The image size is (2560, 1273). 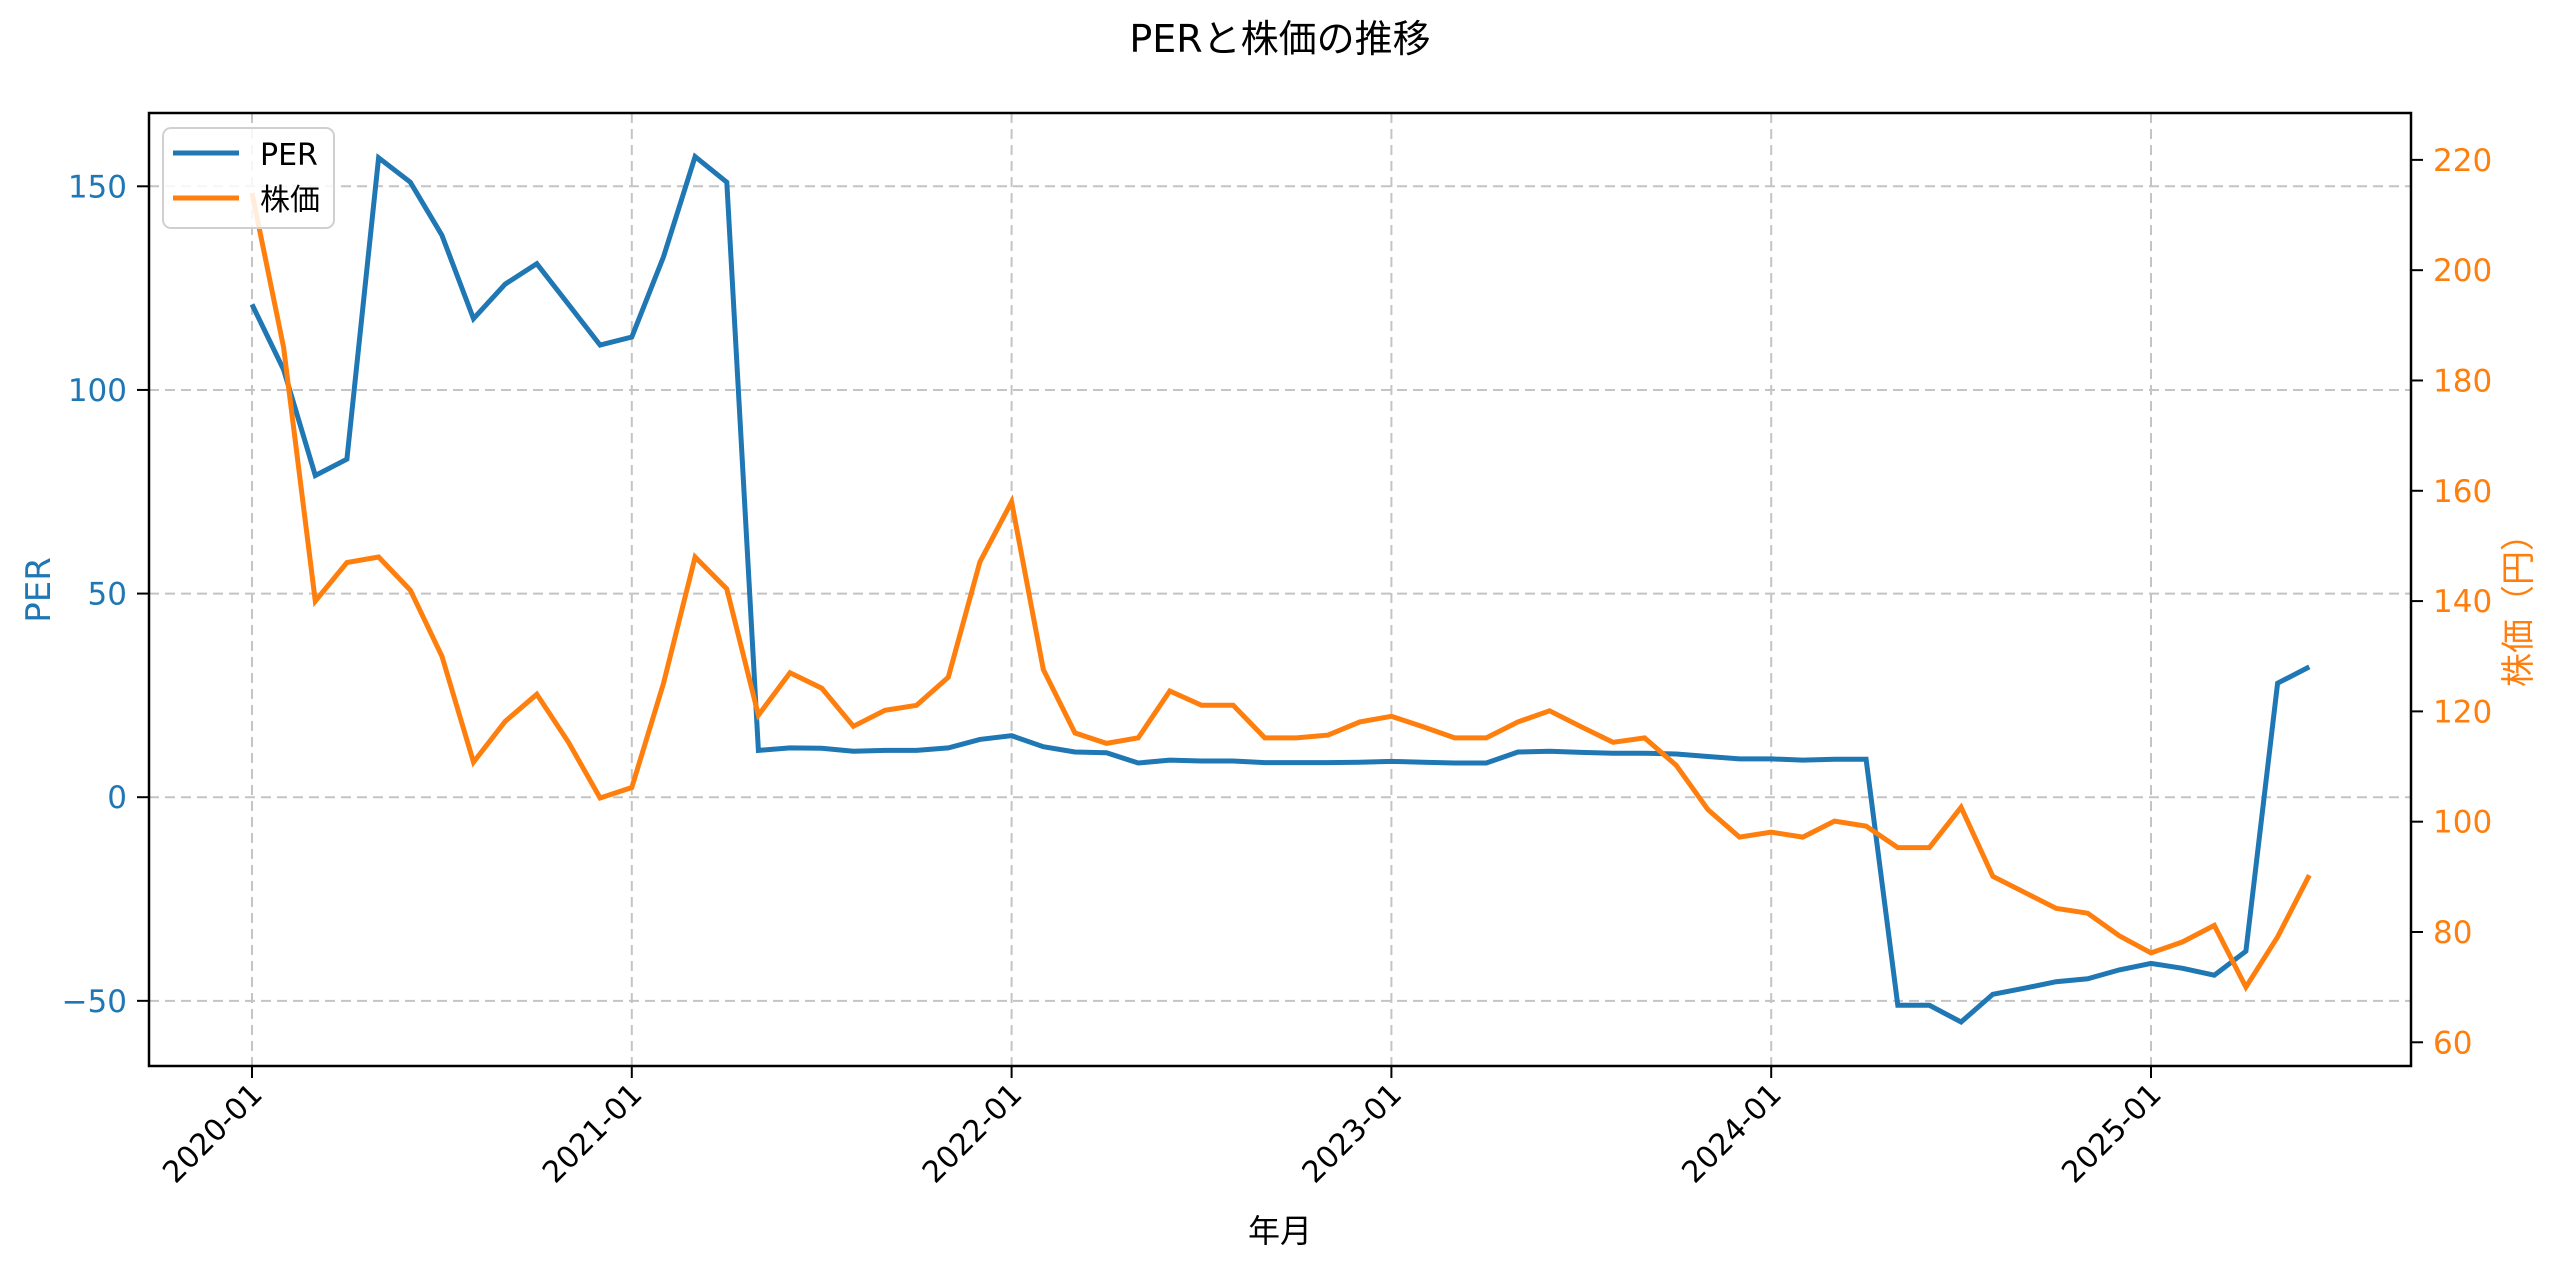 What do you see at coordinates (2462, 602) in the screenshot?
I see `right-y-tick-label: 140` at bounding box center [2462, 602].